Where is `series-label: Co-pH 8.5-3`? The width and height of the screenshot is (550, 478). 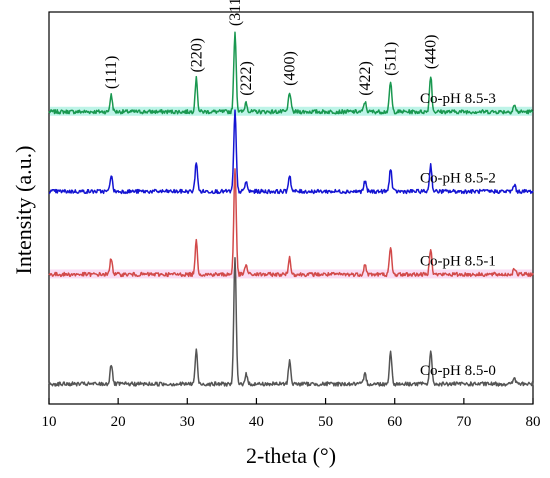
series-label: Co-pH 8.5-3 is located at coordinates (458, 99).